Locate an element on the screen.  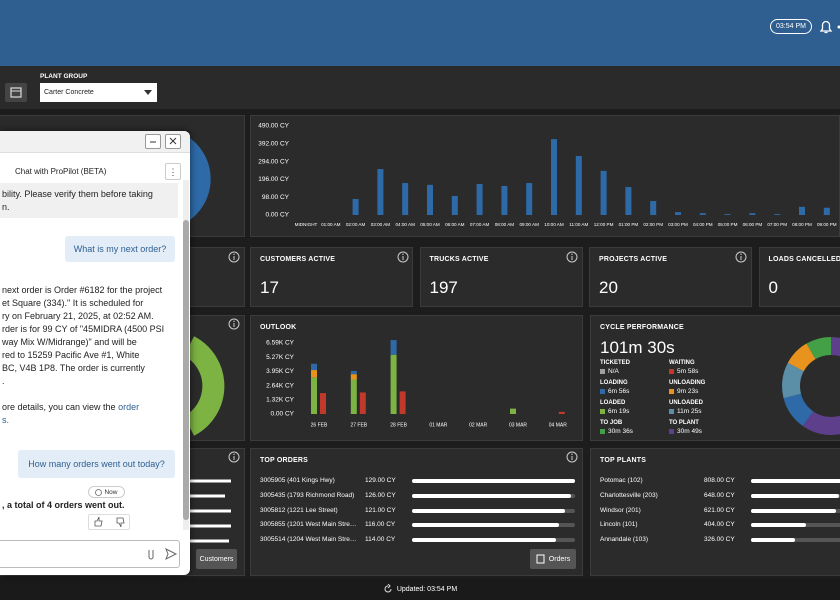
cycle-donut is located at coordinates (811, 386).